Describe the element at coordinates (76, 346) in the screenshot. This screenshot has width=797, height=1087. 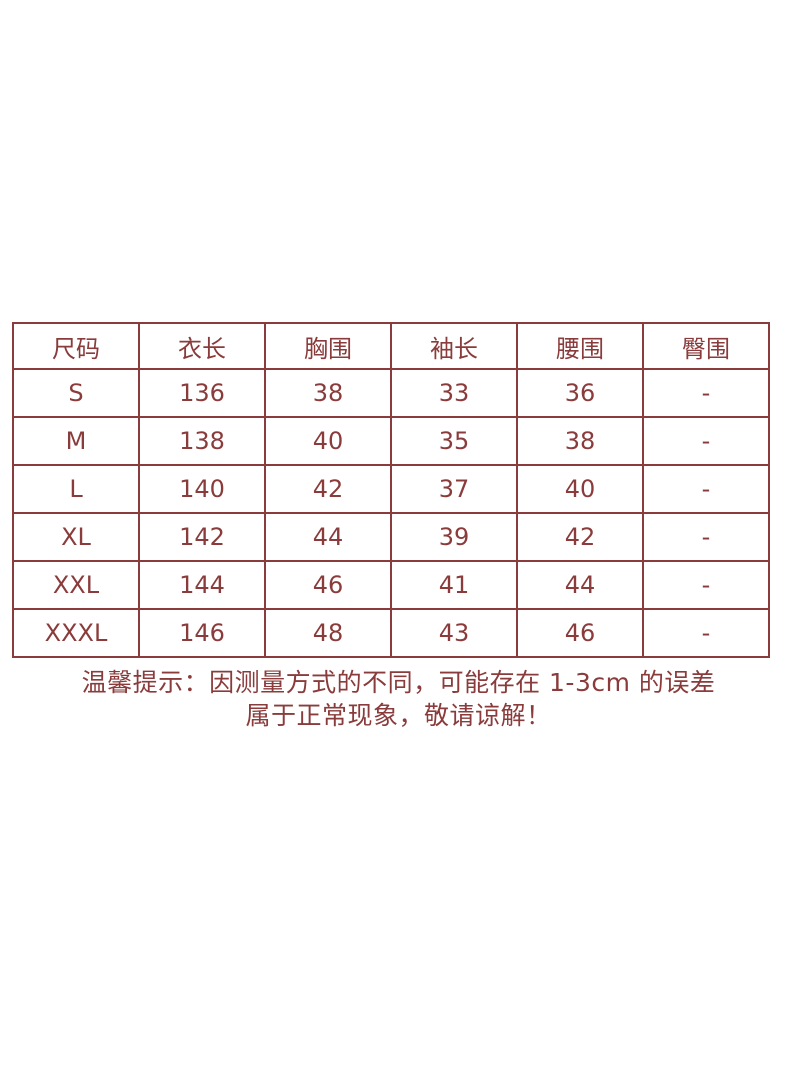
I see `size-chart-header-cell: 尺码` at that location.